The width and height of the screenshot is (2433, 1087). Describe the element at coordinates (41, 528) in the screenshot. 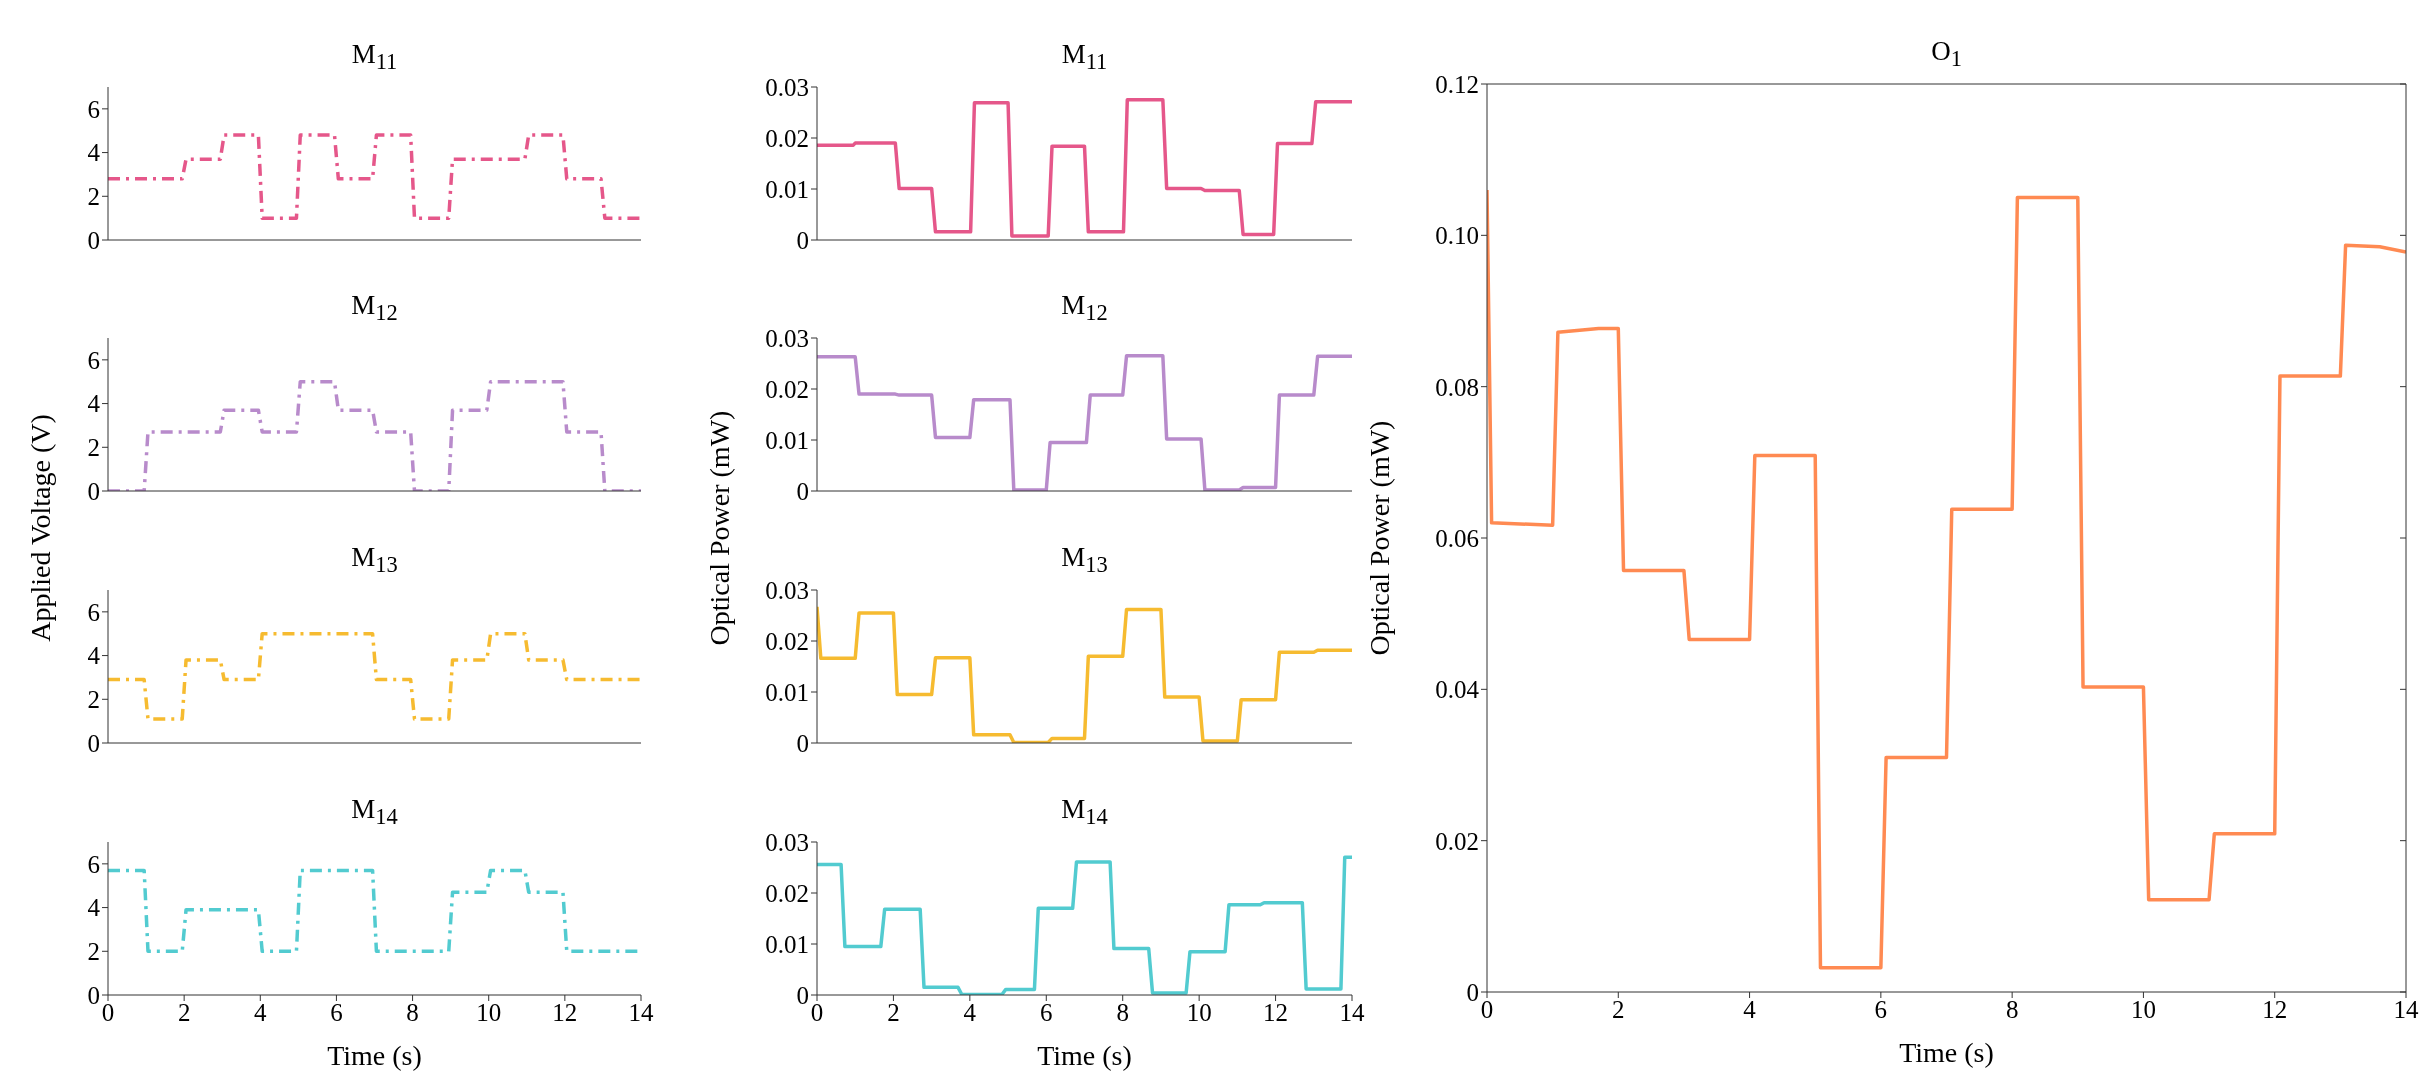

I see `y-axis-title: Applied Voltage (V)` at that location.